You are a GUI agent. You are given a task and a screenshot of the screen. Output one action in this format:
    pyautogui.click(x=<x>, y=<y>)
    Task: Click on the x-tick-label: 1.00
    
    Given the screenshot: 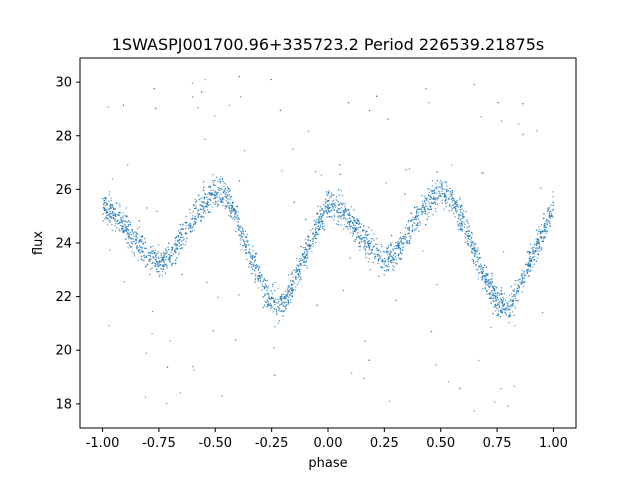 What is the action you would take?
    pyautogui.click(x=553, y=443)
    